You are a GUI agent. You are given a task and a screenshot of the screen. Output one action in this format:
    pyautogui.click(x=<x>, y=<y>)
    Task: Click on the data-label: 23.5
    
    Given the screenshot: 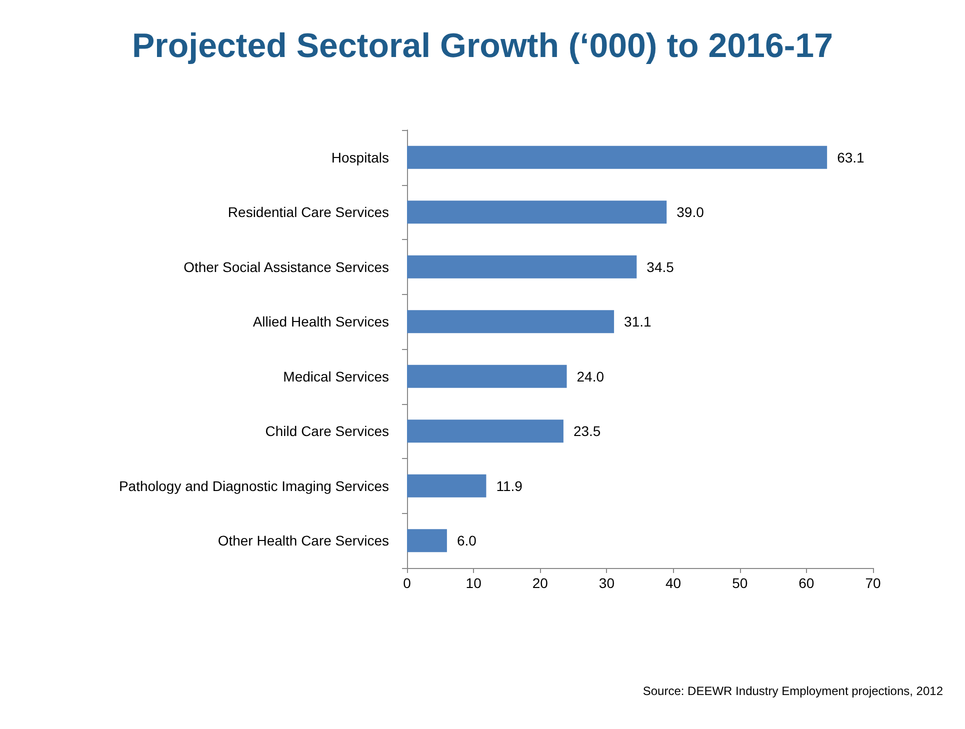 What is the action you would take?
    pyautogui.click(x=587, y=431)
    